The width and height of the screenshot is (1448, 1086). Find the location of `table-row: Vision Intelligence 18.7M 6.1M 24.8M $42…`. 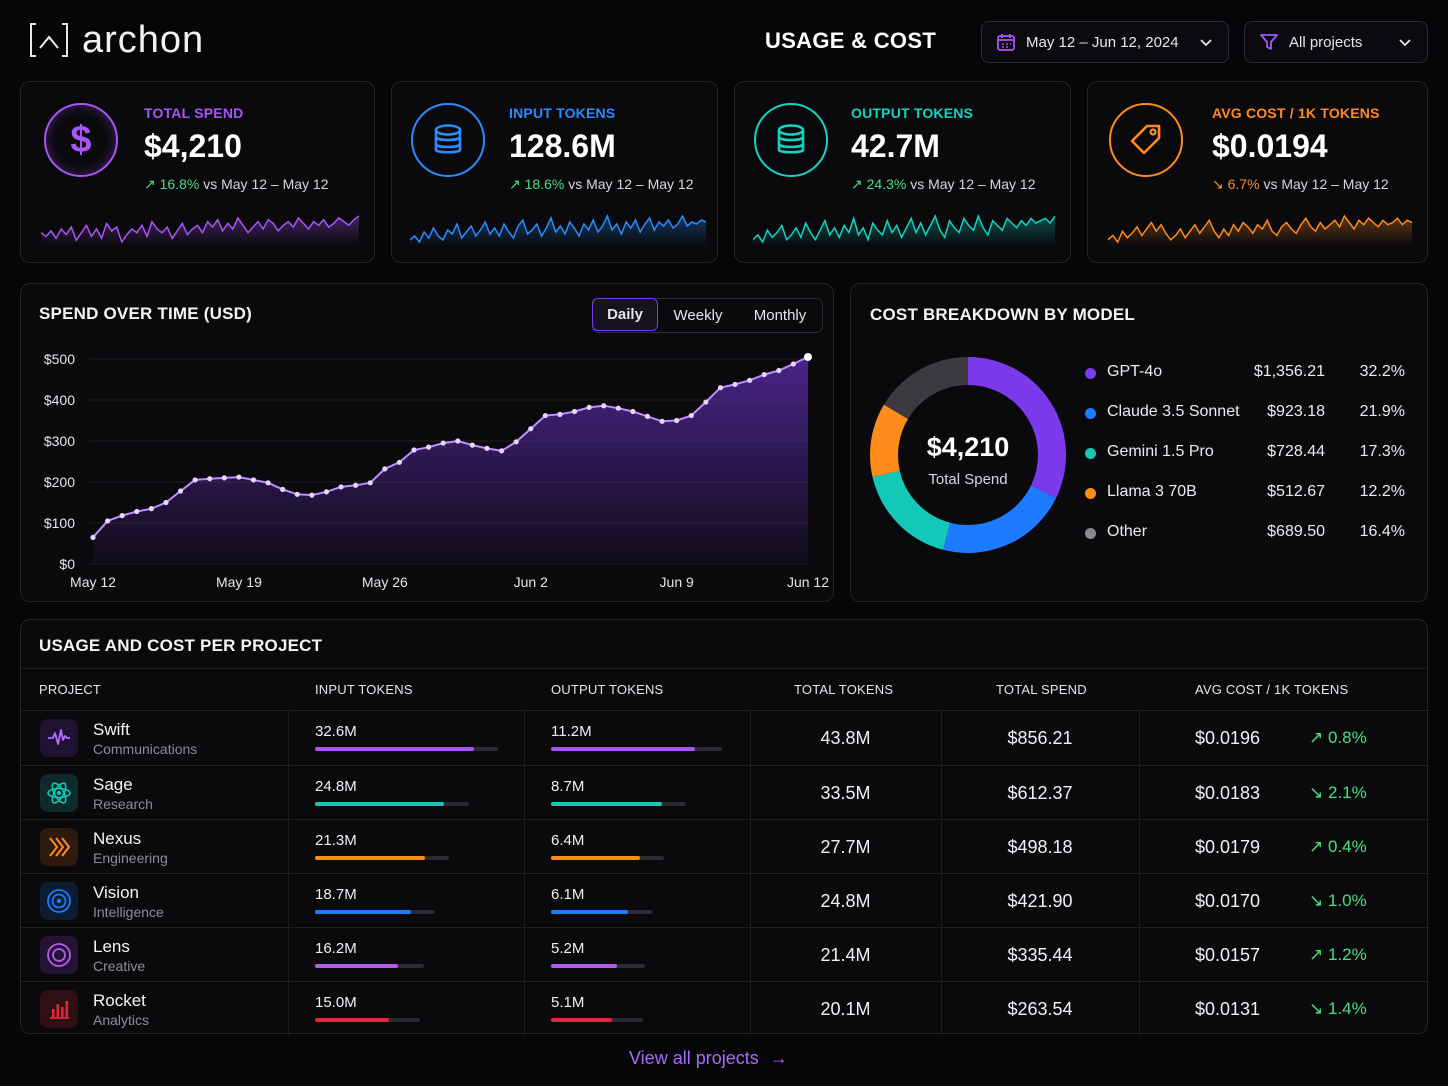

table-row: Vision Intelligence 18.7M 6.1M 24.8M $42… is located at coordinates (725, 900).